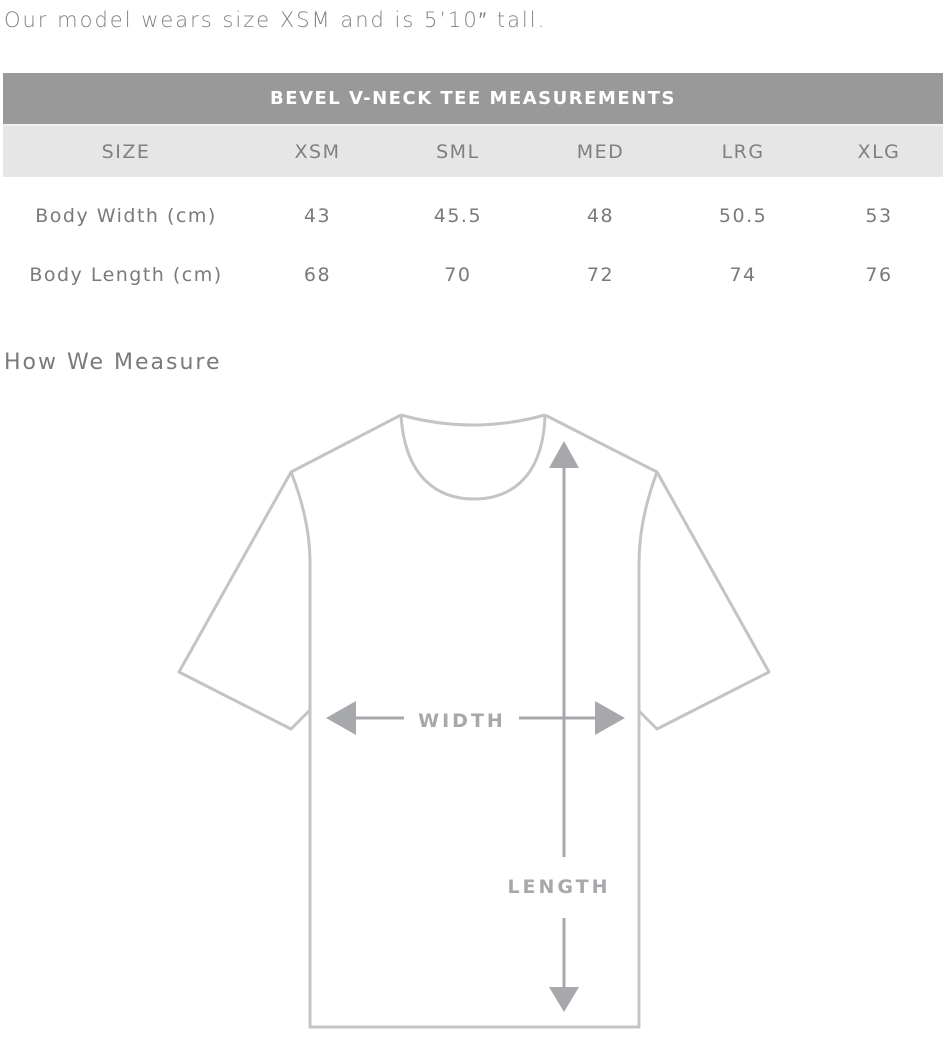  What do you see at coordinates (458, 151) in the screenshot?
I see `header-sml: SML` at bounding box center [458, 151].